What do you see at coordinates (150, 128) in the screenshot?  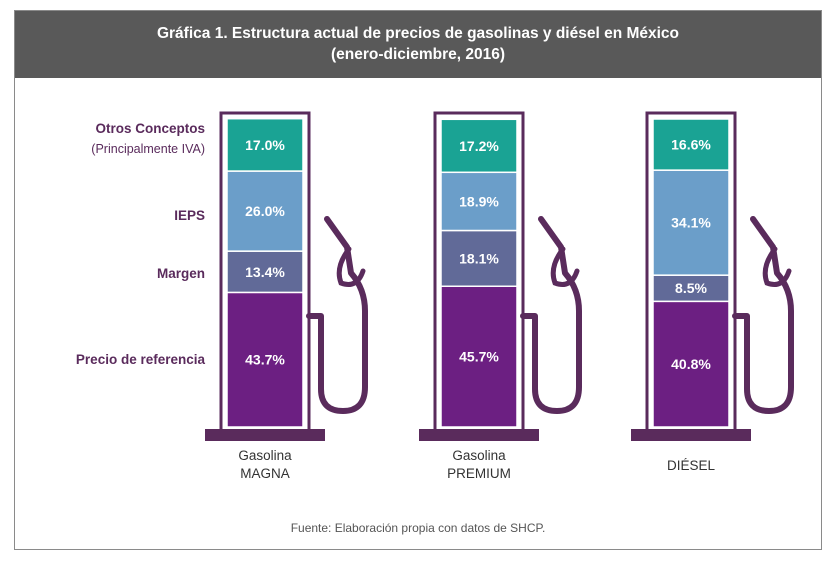 I see `label-otros-conceptos: Otros Conceptos` at bounding box center [150, 128].